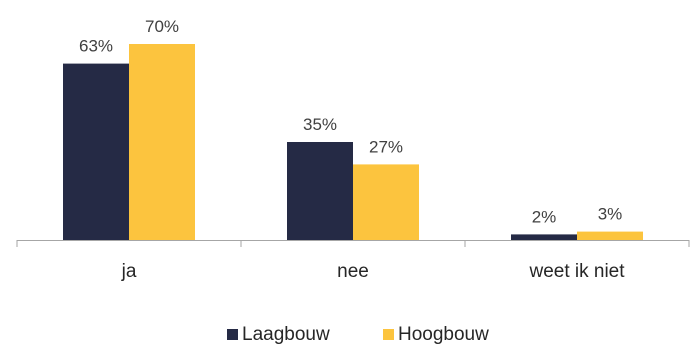  I want to click on category-labels-group: ja nee weet ik niet, so click(373, 271).